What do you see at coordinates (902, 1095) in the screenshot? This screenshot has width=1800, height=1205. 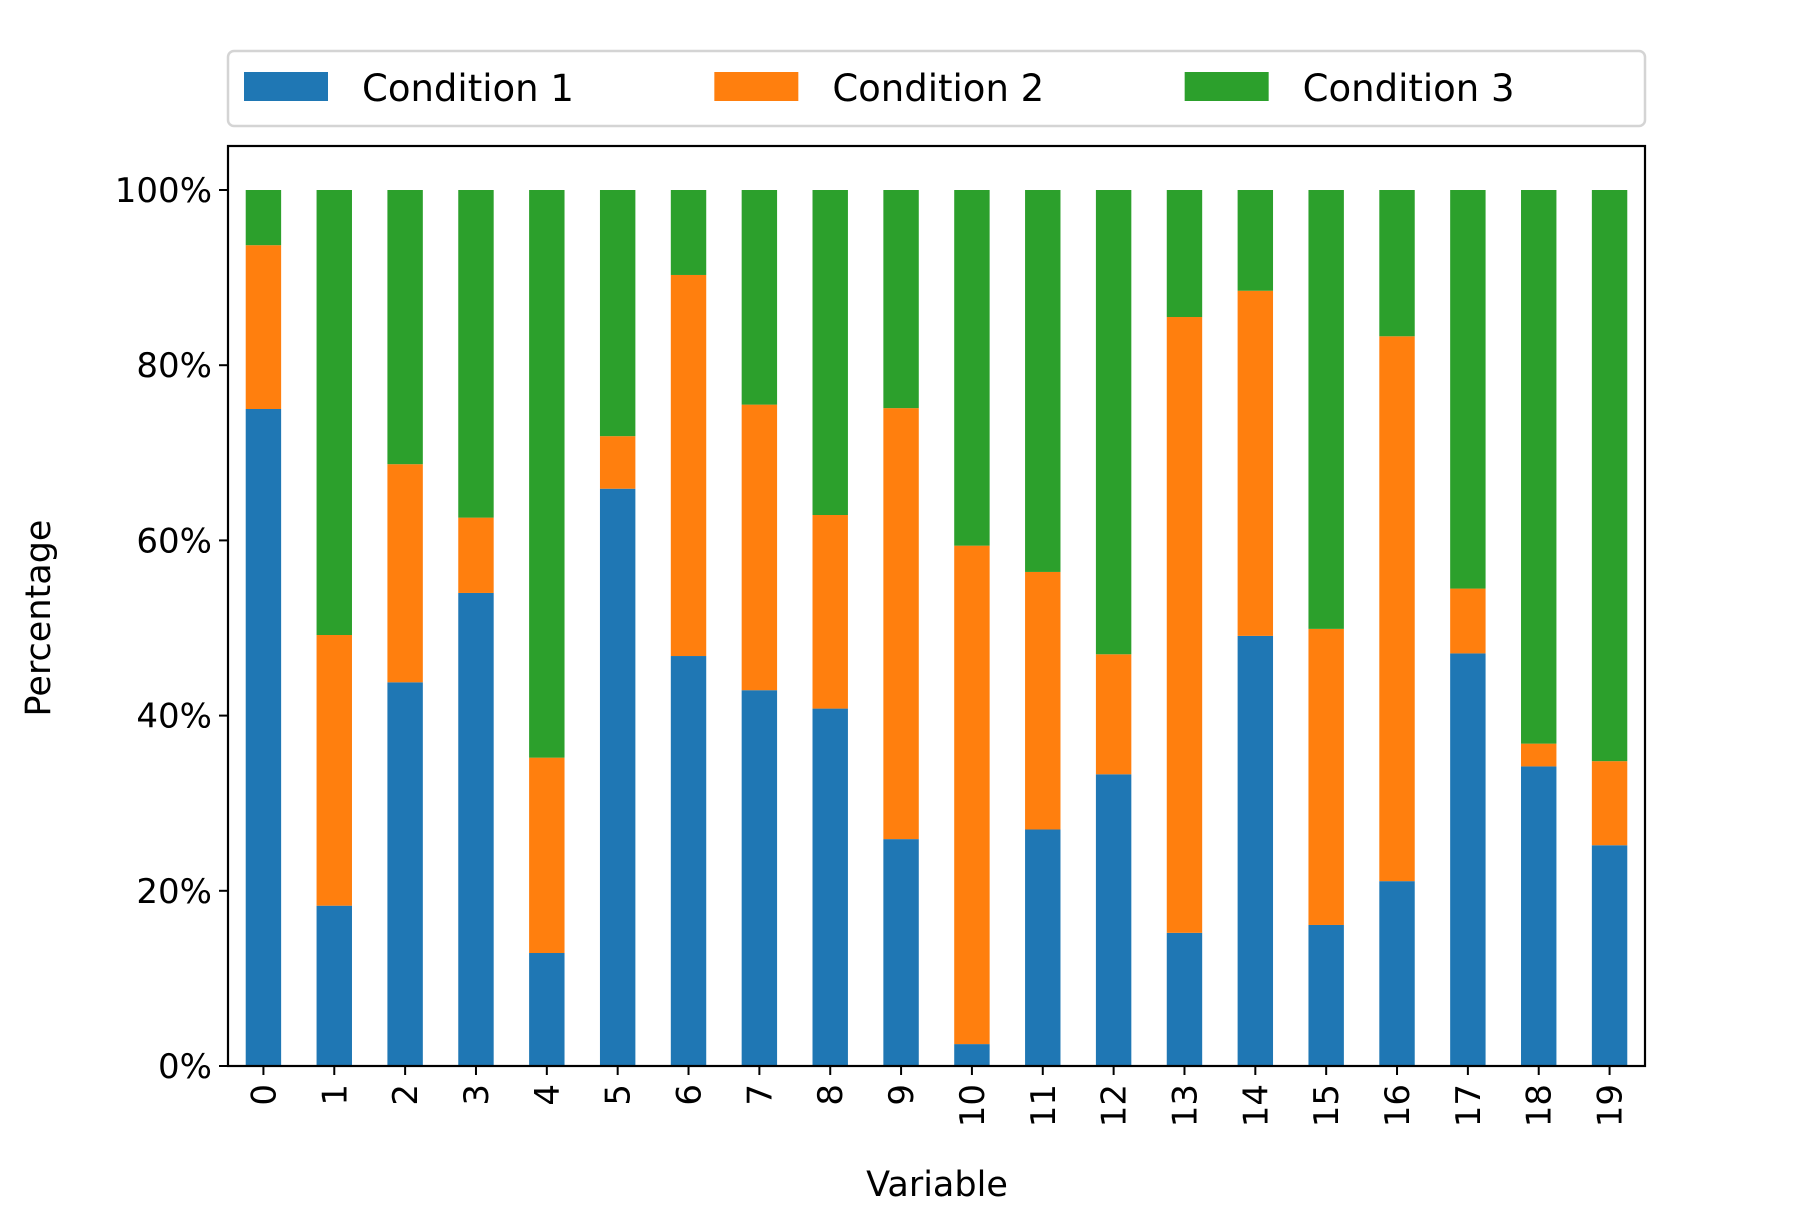 I see `x-tick-label-9: 9` at bounding box center [902, 1095].